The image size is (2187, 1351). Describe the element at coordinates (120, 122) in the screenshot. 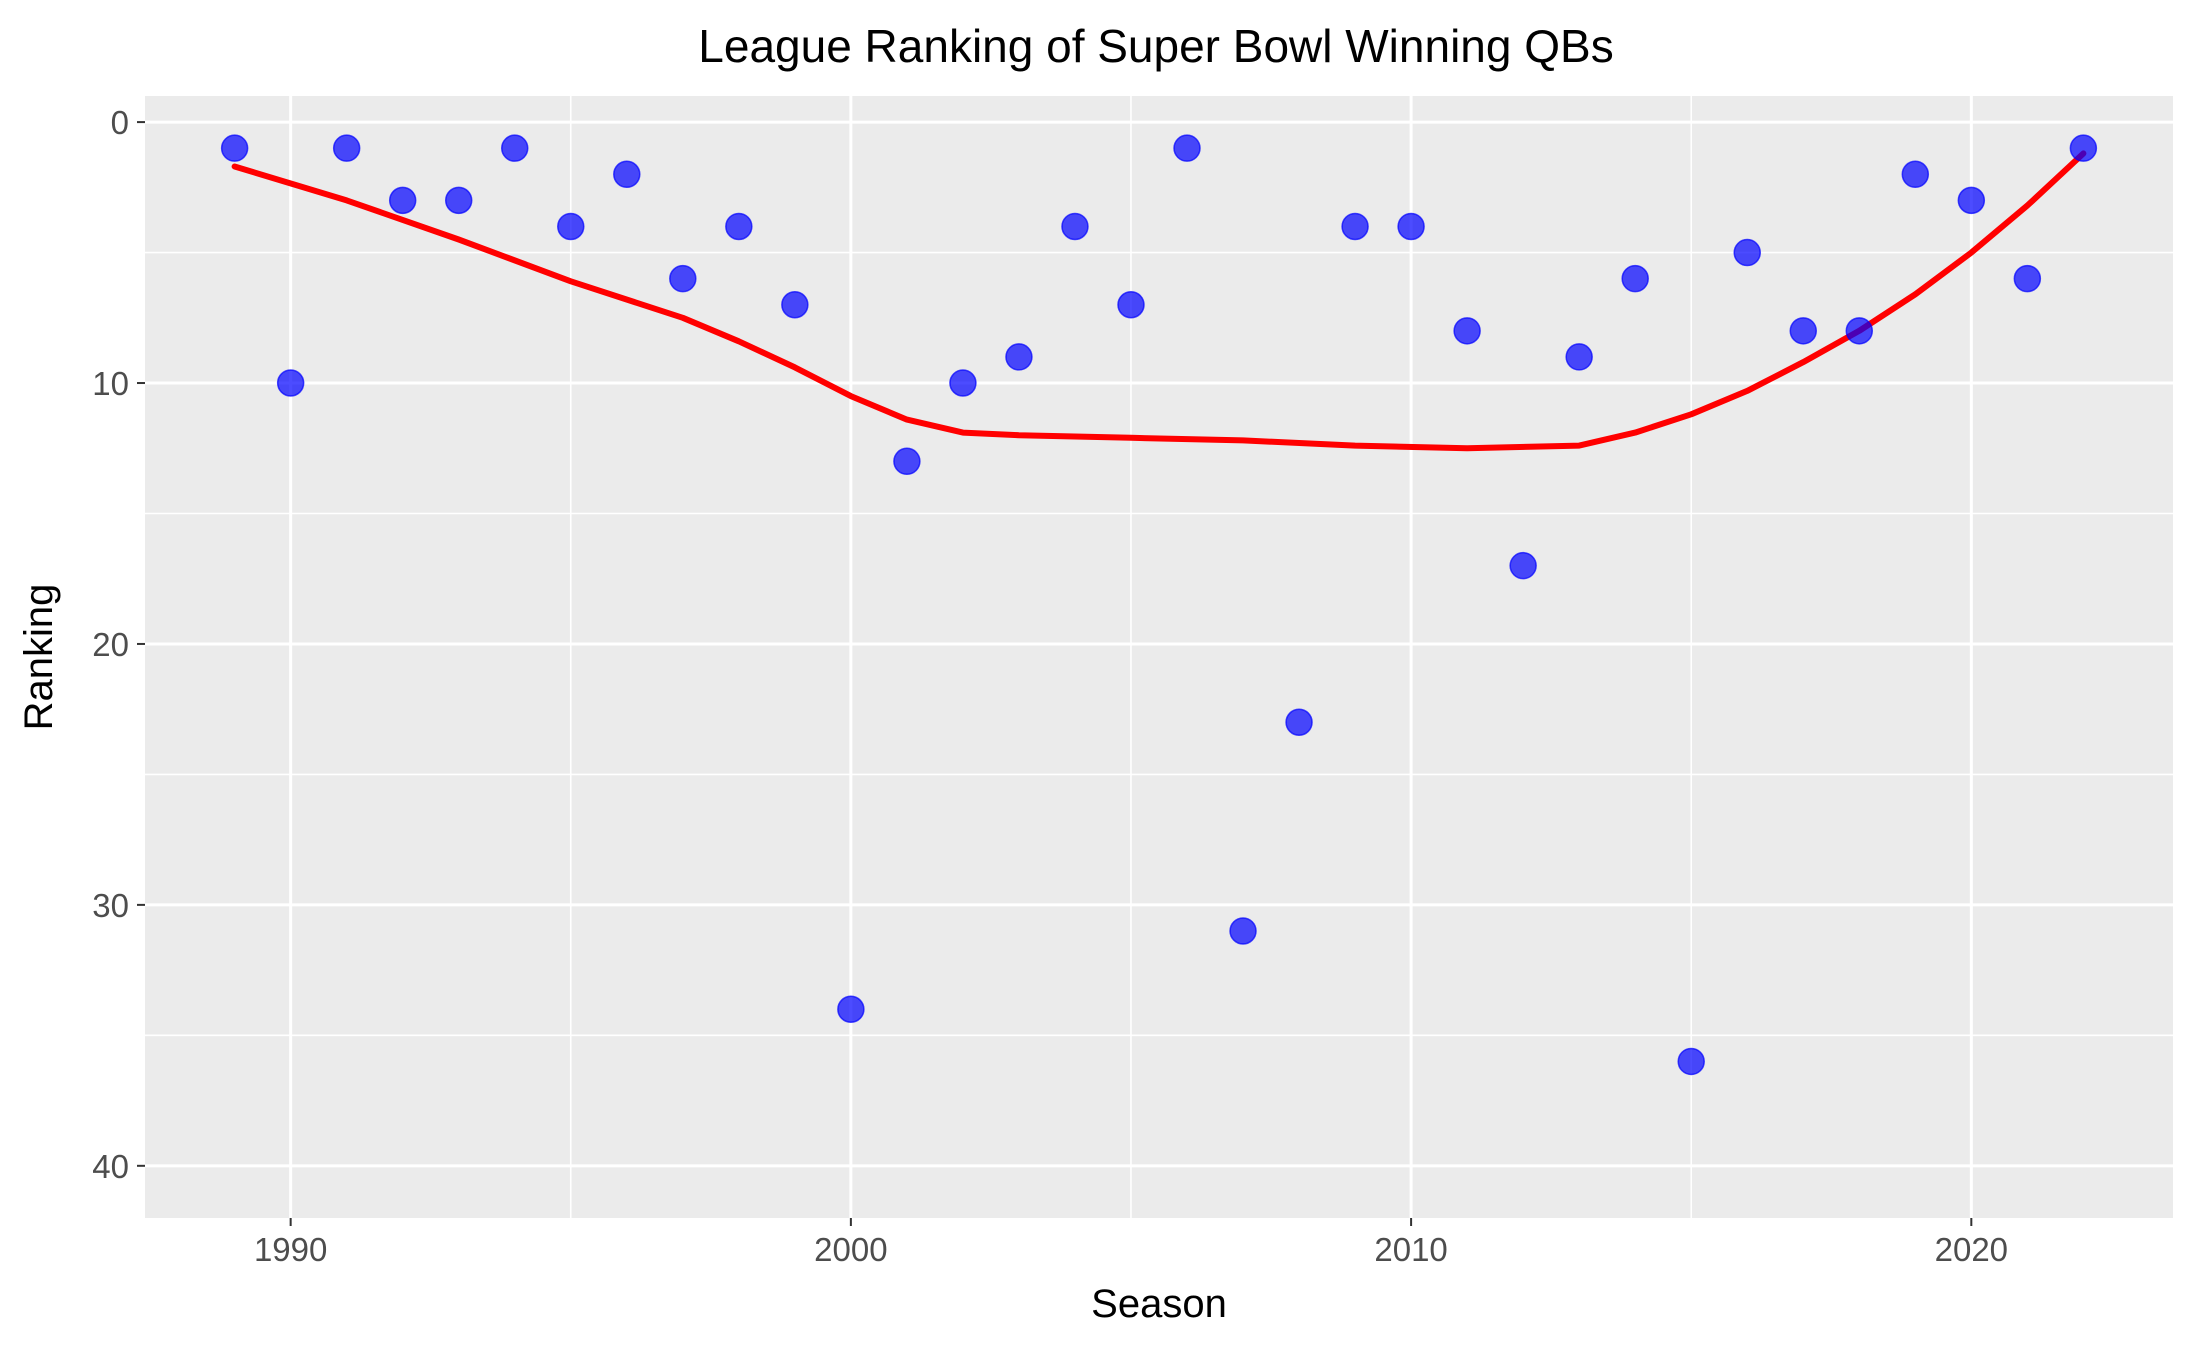

I see `y-tick-label: 0` at that location.